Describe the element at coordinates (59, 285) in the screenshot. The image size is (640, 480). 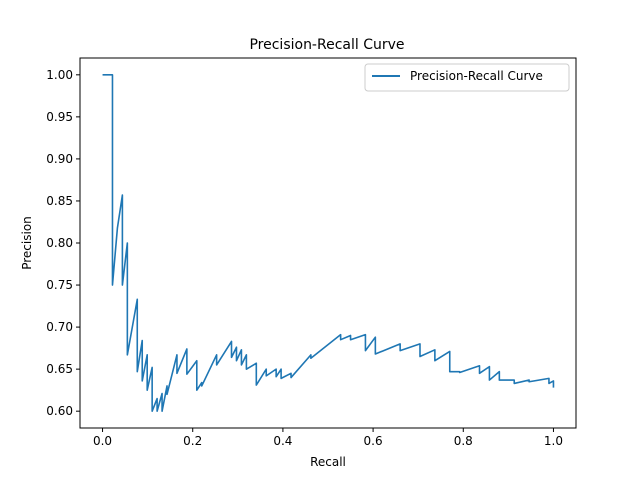
I see `y-tick-label: 0.75` at that location.